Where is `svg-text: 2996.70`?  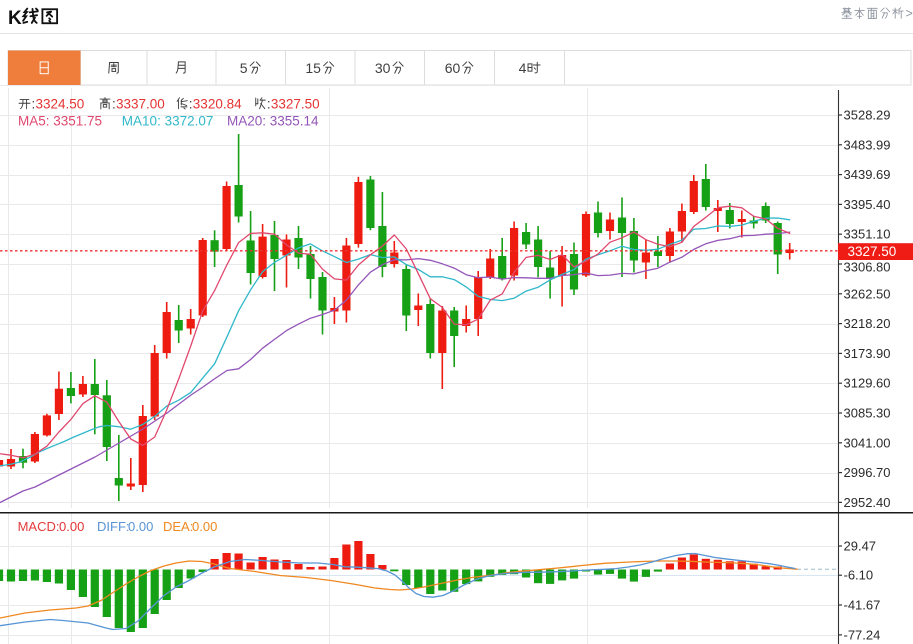 svg-text: 2996.70 is located at coordinates (867, 472).